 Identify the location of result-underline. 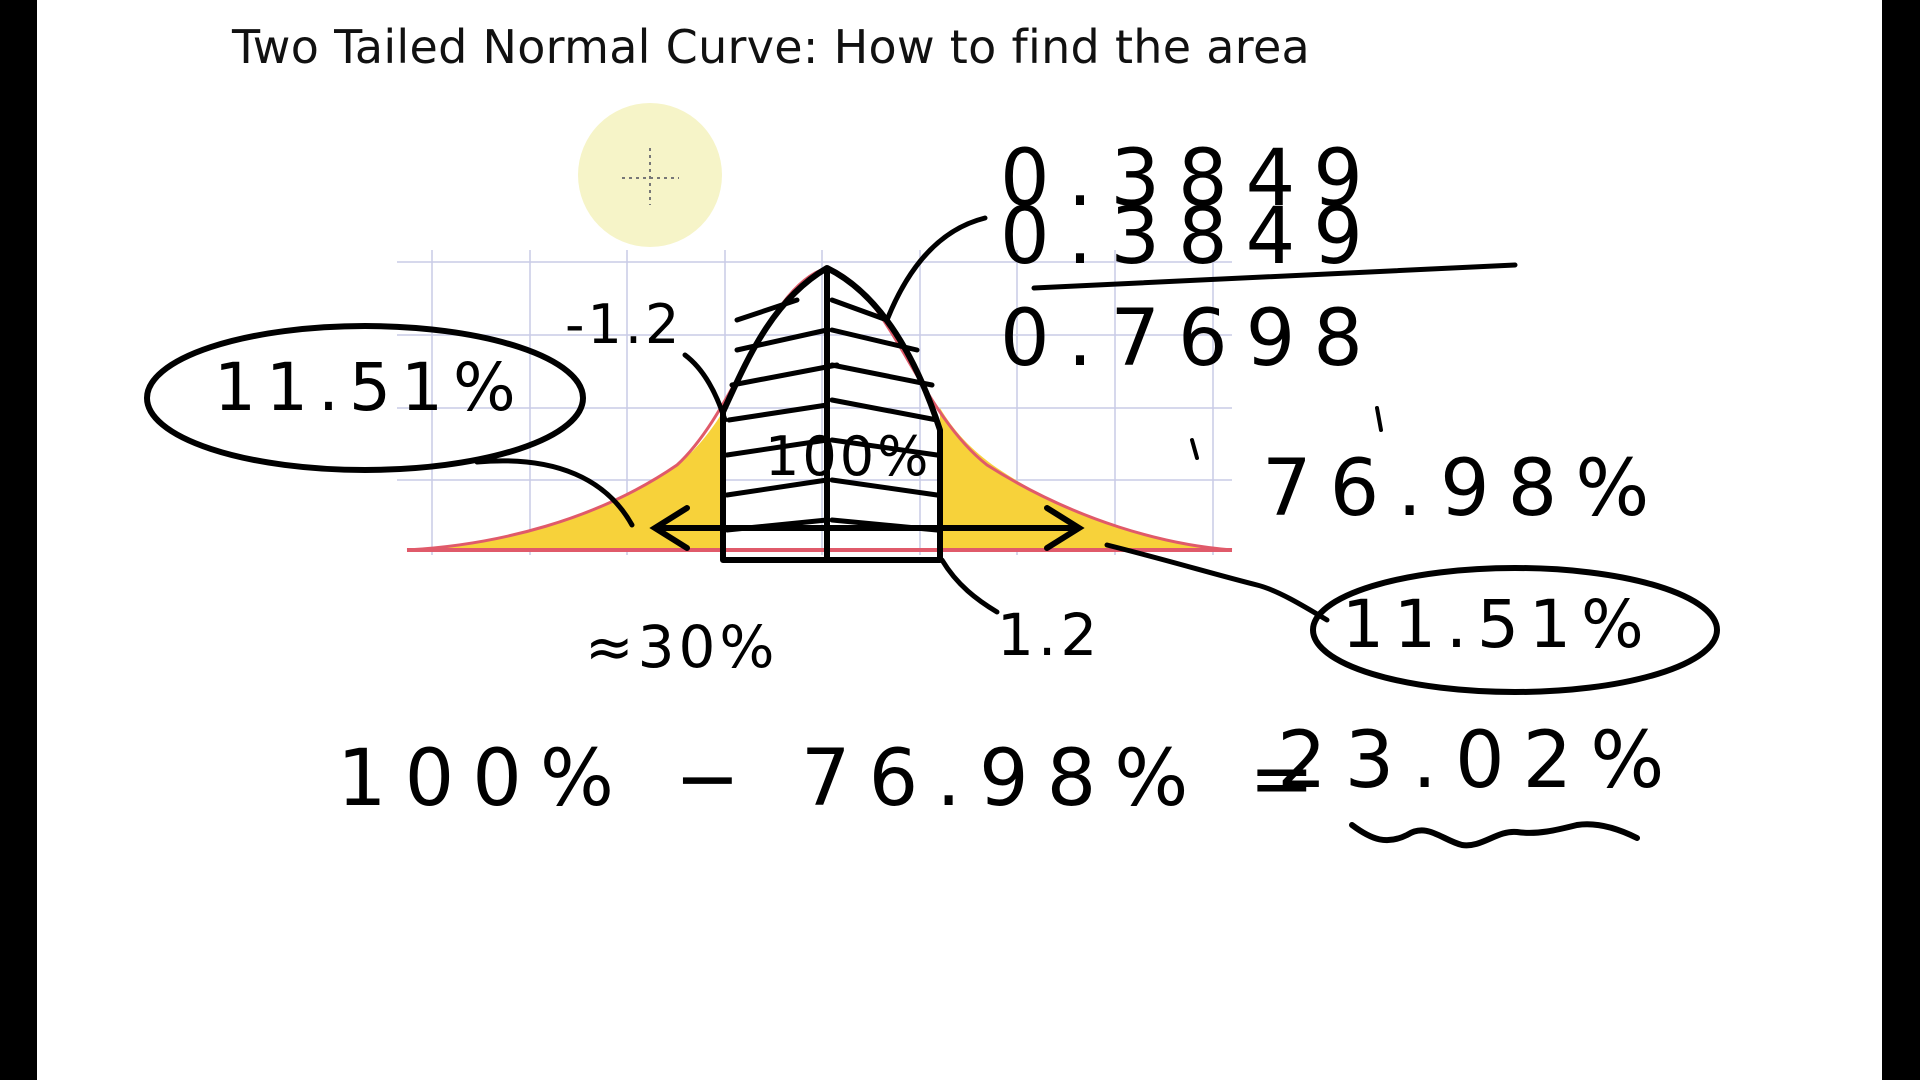
(1494, 835).